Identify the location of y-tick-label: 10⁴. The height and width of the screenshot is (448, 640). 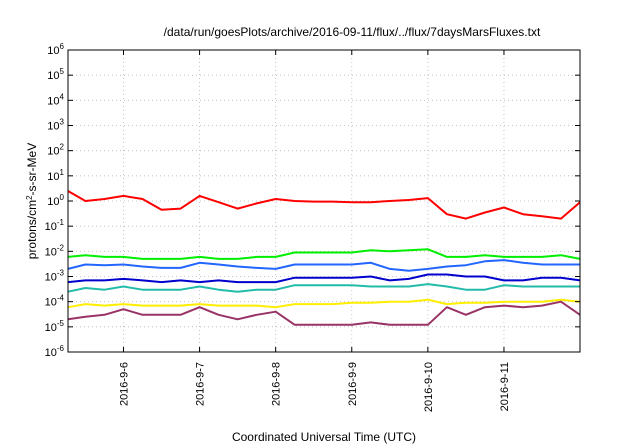
(55, 99).